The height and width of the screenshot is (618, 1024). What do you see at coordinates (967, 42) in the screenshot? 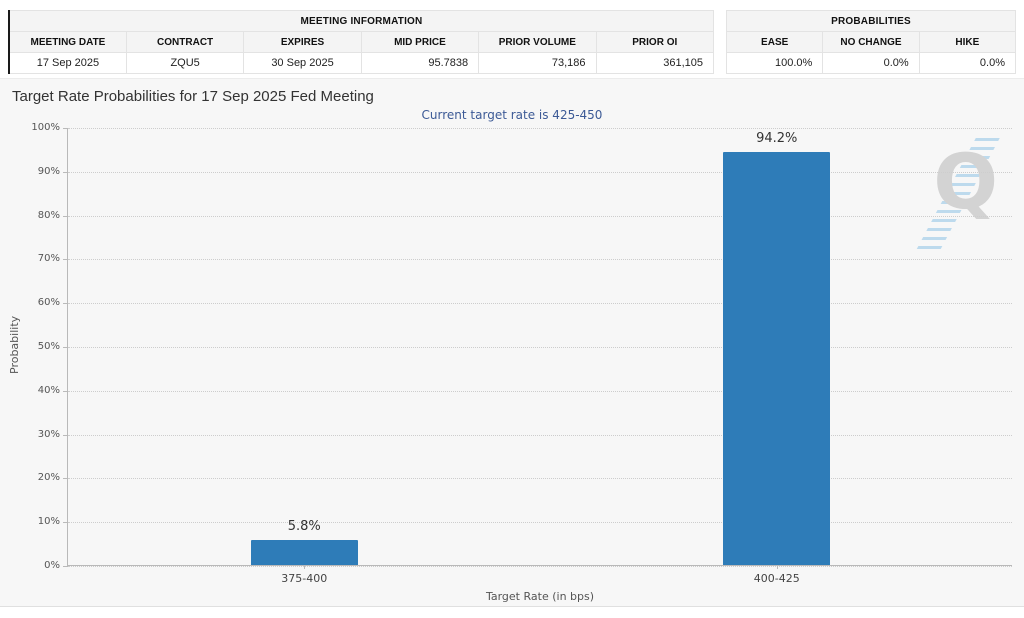
I see `hike-column-header: HIKE` at bounding box center [967, 42].